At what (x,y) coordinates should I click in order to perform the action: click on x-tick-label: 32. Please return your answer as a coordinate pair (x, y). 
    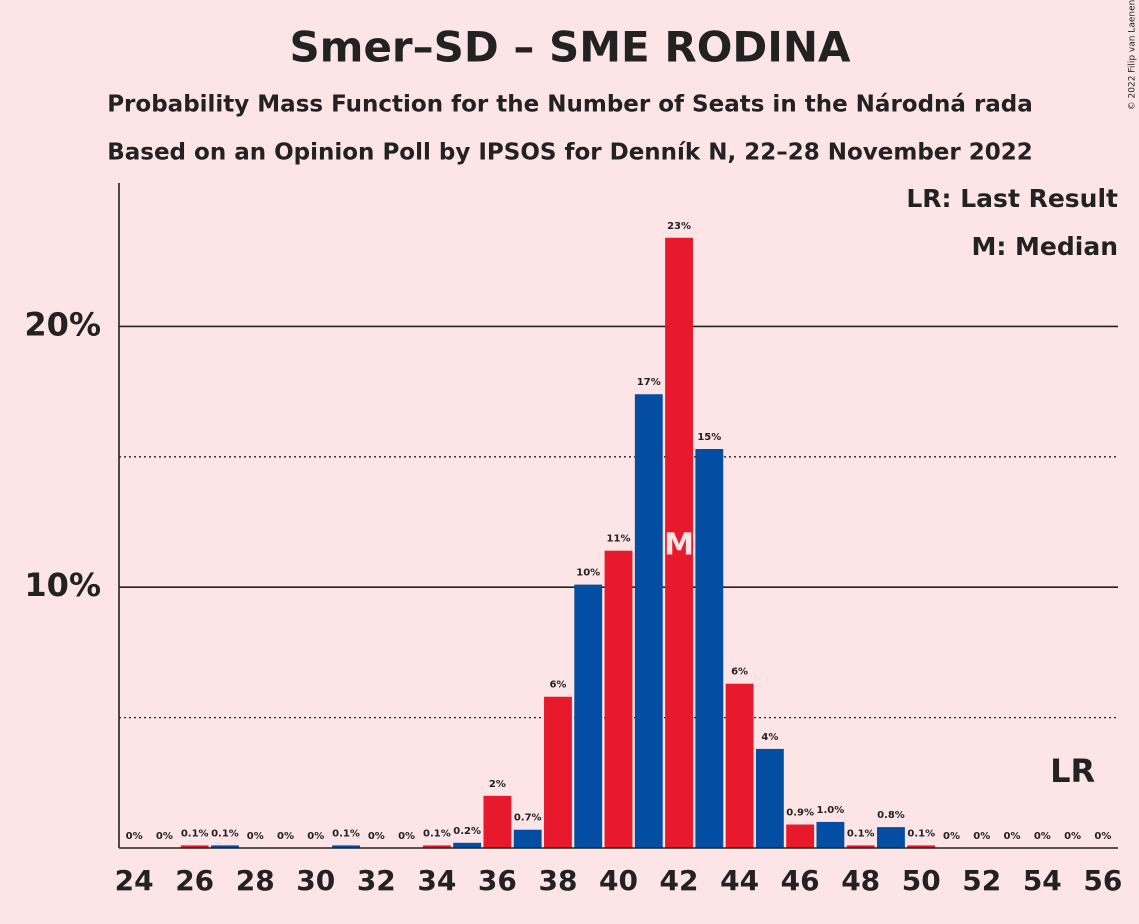
    Looking at the image, I should click on (376, 880).